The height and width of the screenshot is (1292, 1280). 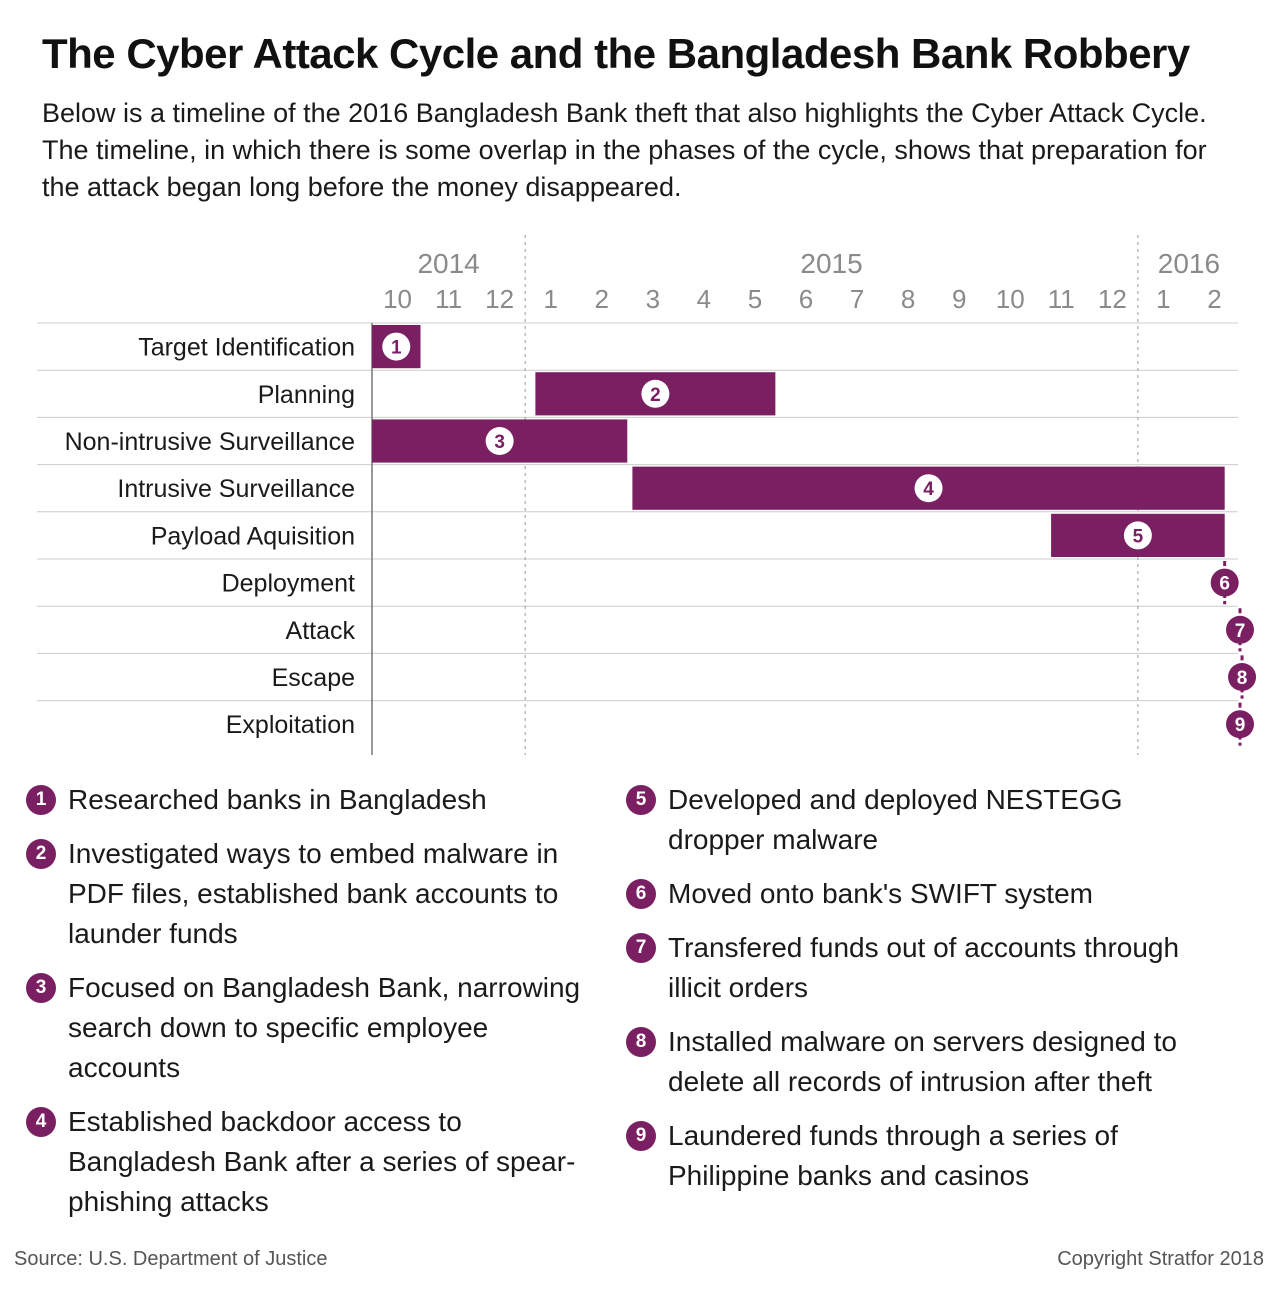 What do you see at coordinates (41, 1122) in the screenshot?
I see `step-number-badge: 4` at bounding box center [41, 1122].